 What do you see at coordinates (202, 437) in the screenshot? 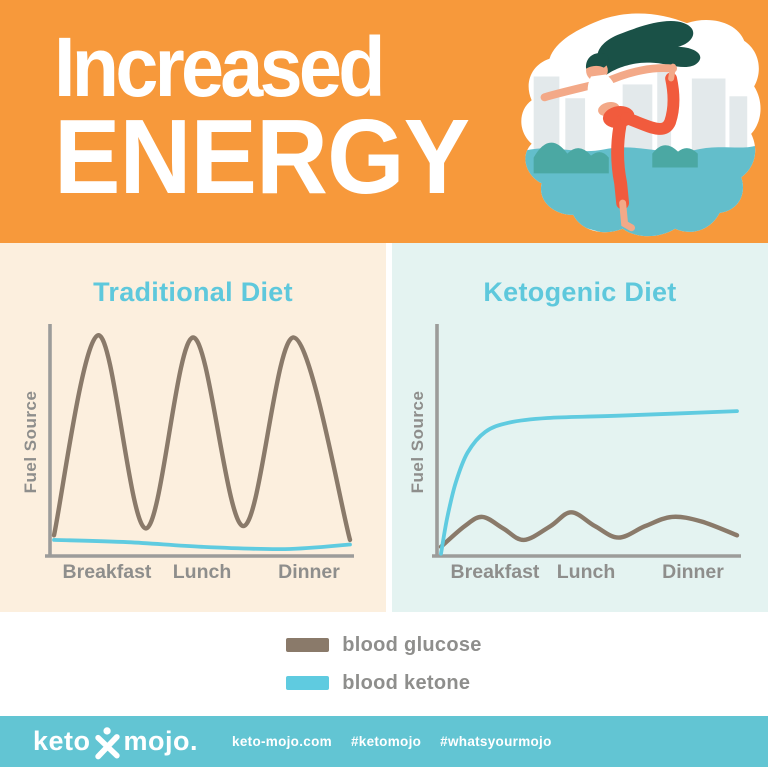
I see `traditional-glucose-line` at bounding box center [202, 437].